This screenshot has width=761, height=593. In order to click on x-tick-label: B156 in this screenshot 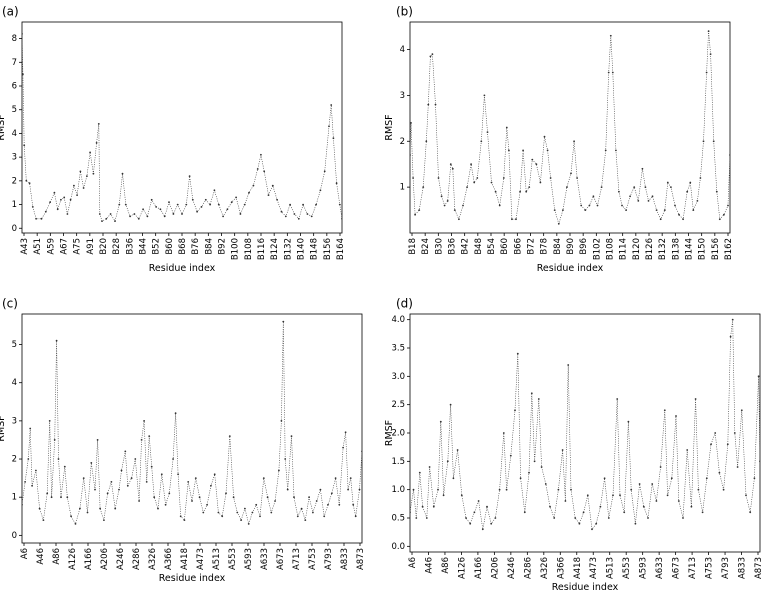, I will do `click(716, 249)`.